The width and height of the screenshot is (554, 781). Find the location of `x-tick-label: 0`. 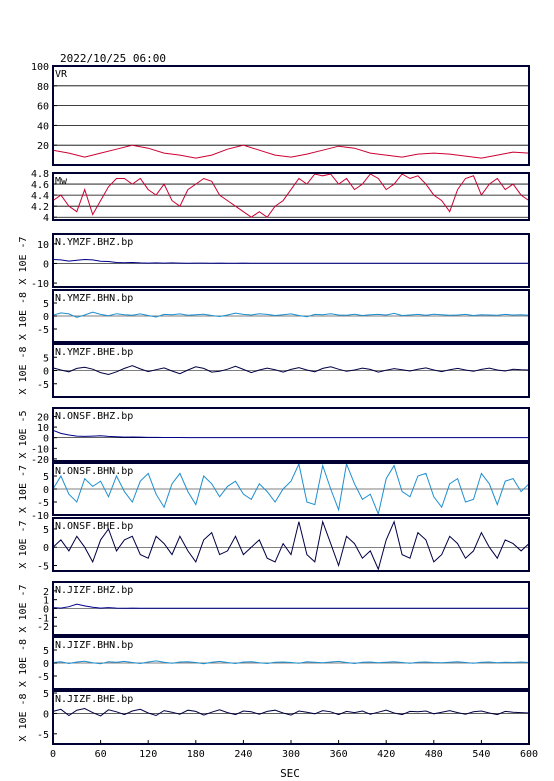

x-tick-label: 0 is located at coordinates (53, 754).